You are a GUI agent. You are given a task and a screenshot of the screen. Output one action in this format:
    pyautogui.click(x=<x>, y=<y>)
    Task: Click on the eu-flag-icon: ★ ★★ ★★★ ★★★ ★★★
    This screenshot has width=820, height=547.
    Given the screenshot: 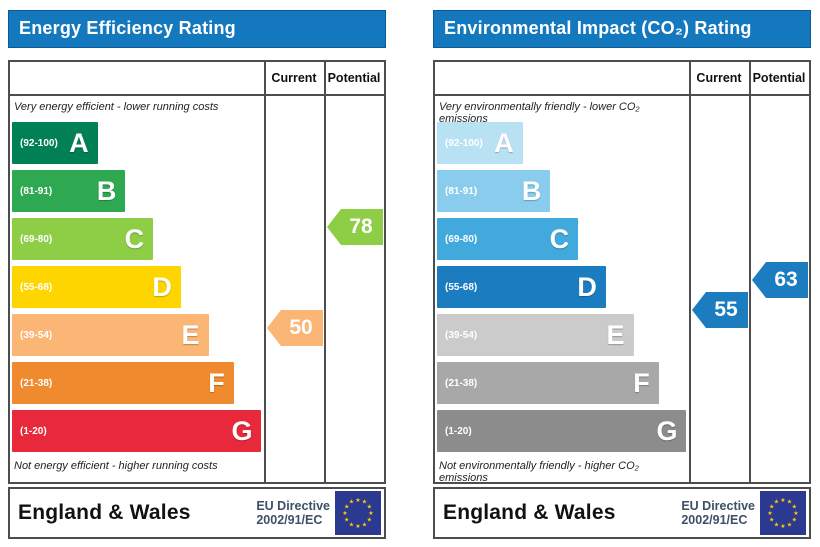 What is the action you would take?
    pyautogui.click(x=358, y=513)
    